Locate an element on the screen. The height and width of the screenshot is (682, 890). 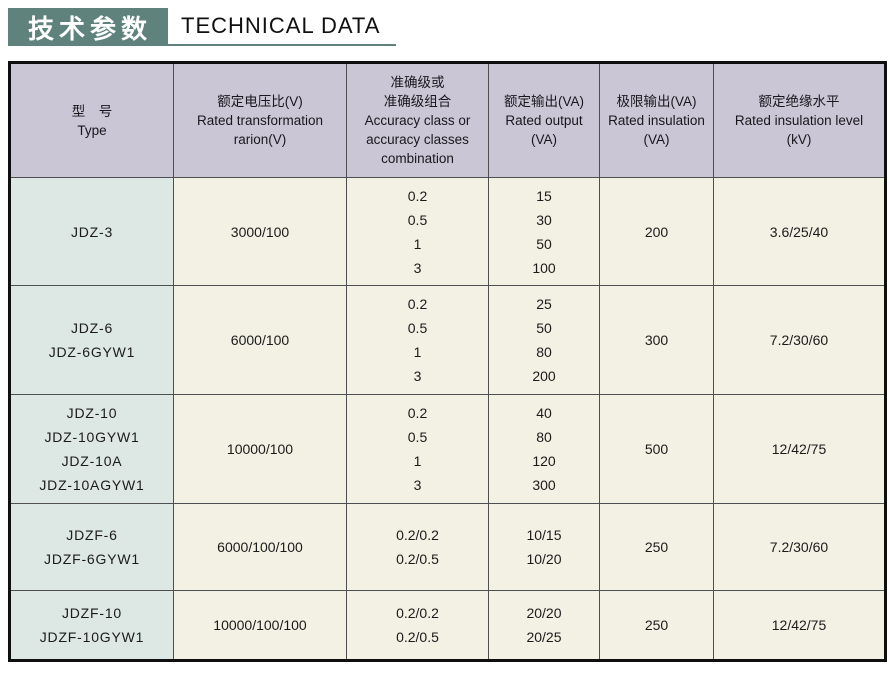
text-line: 80 is located at coordinates (544, 437).